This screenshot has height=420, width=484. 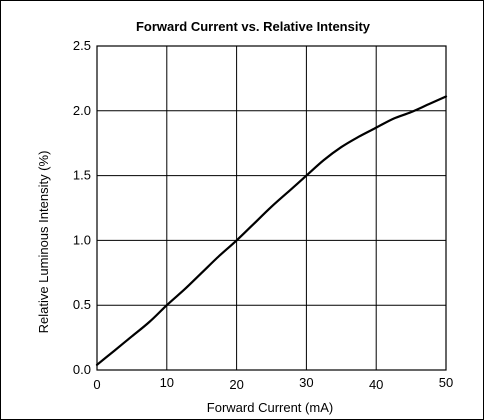 What do you see at coordinates (167, 382) in the screenshot?
I see `x-tick-label: 10` at bounding box center [167, 382].